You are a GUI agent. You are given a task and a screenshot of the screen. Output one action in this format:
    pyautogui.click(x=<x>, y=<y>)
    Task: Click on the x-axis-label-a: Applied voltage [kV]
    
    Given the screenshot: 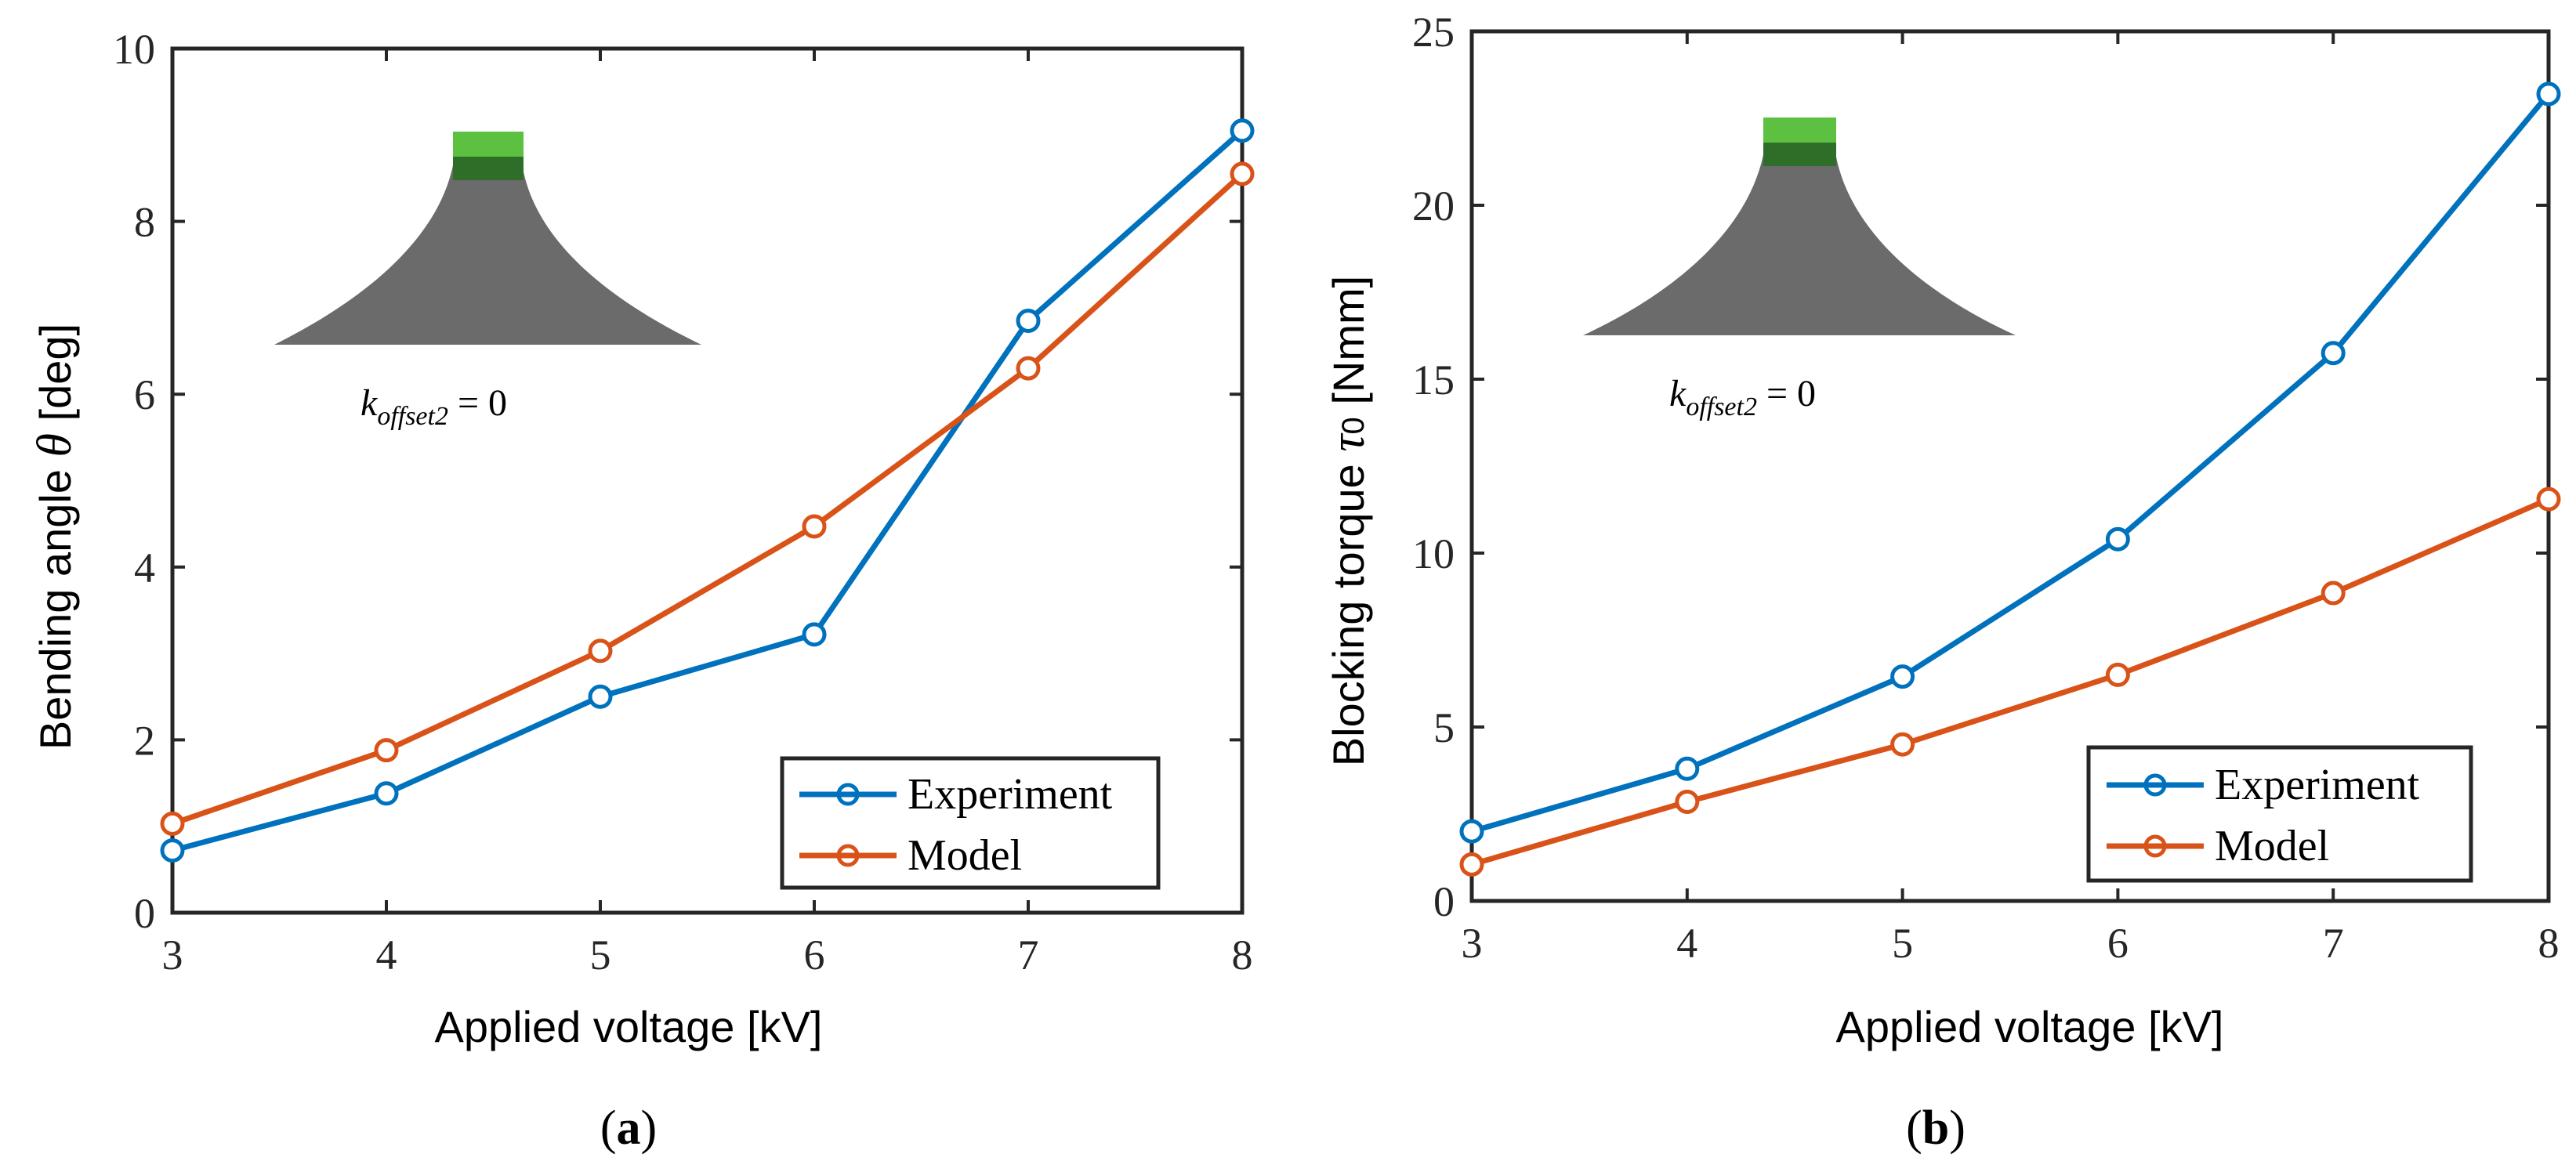 What is the action you would take?
    pyautogui.click(x=629, y=1026)
    